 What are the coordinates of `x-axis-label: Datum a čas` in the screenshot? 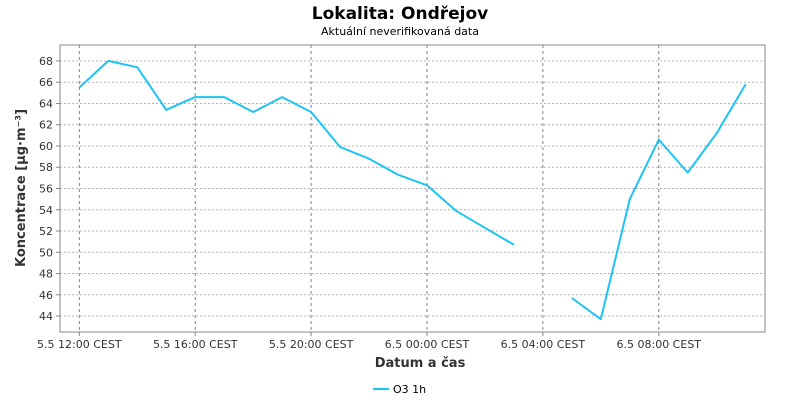 It's located at (420, 363).